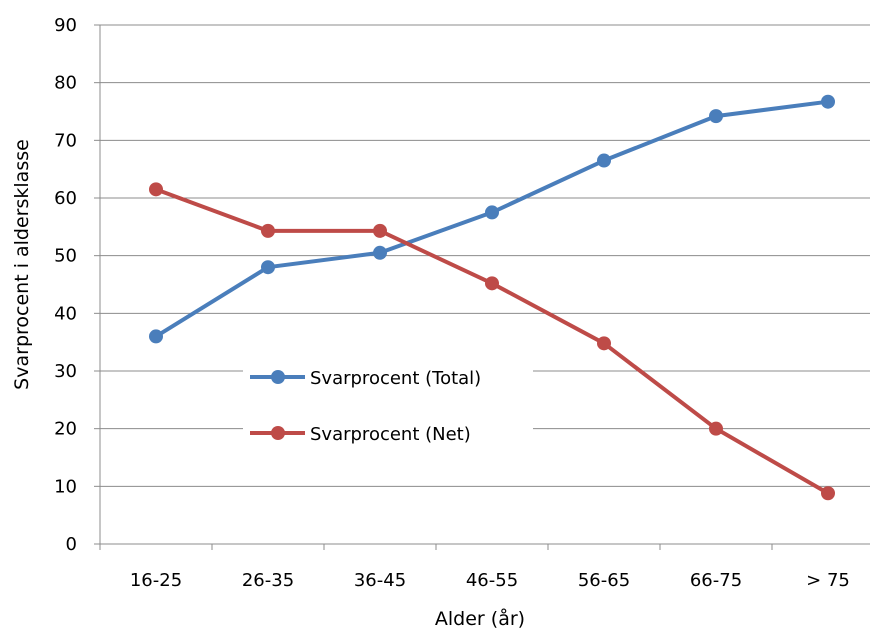 The height and width of the screenshot is (633, 878). Describe the element at coordinates (65, 313) in the screenshot. I see `y-tick-label: 40` at that location.